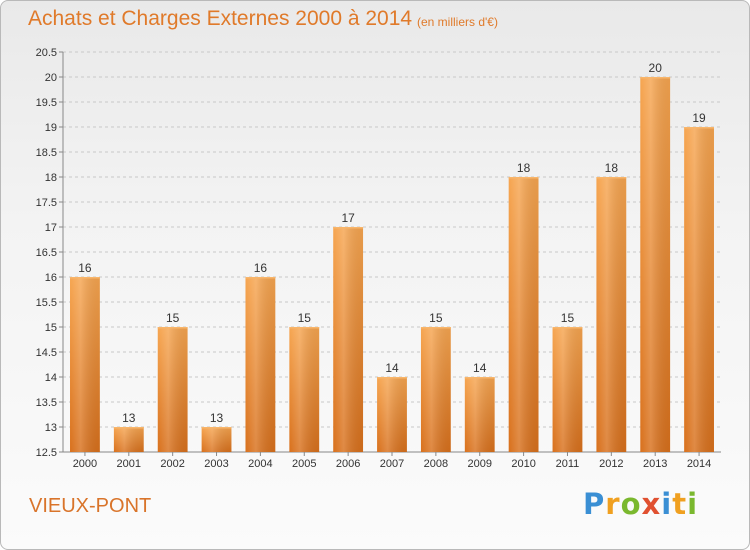 The width and height of the screenshot is (750, 550). I want to click on y-tick-label: 16.5, so click(46, 253).